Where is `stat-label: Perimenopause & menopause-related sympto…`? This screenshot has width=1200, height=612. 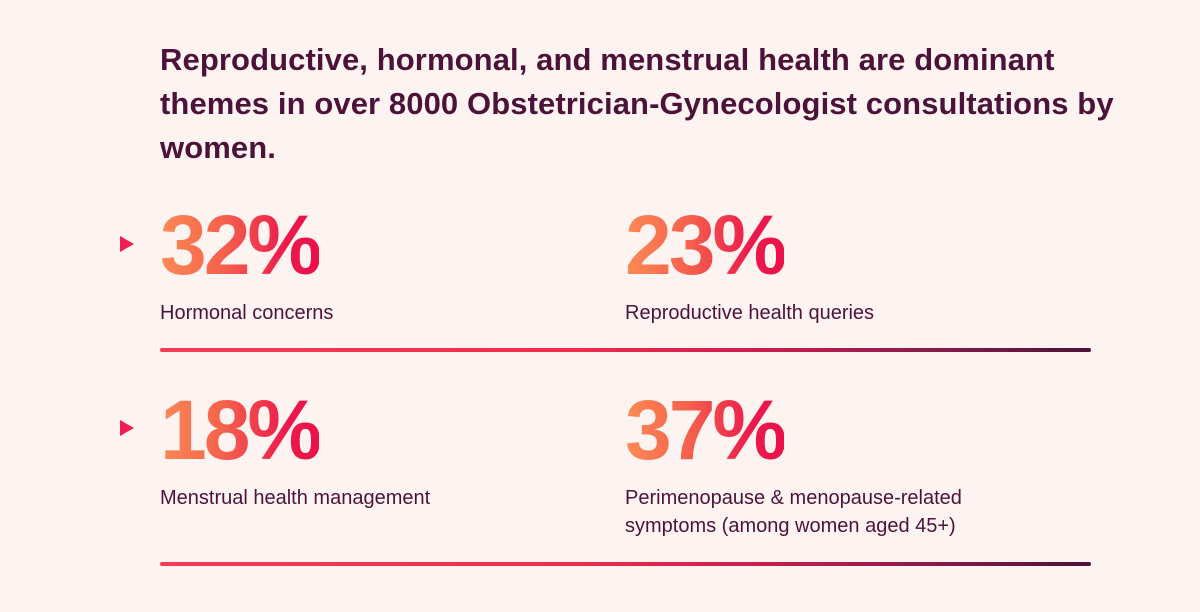
stat-label: Perimenopause & menopause-related sympto… is located at coordinates (793, 512).